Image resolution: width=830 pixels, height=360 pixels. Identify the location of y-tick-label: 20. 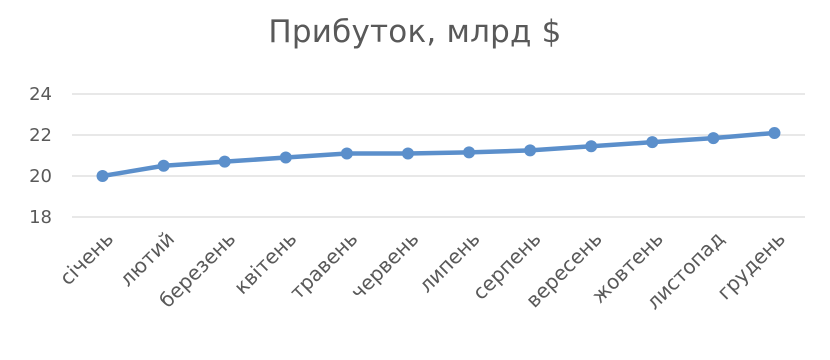
(40, 176).